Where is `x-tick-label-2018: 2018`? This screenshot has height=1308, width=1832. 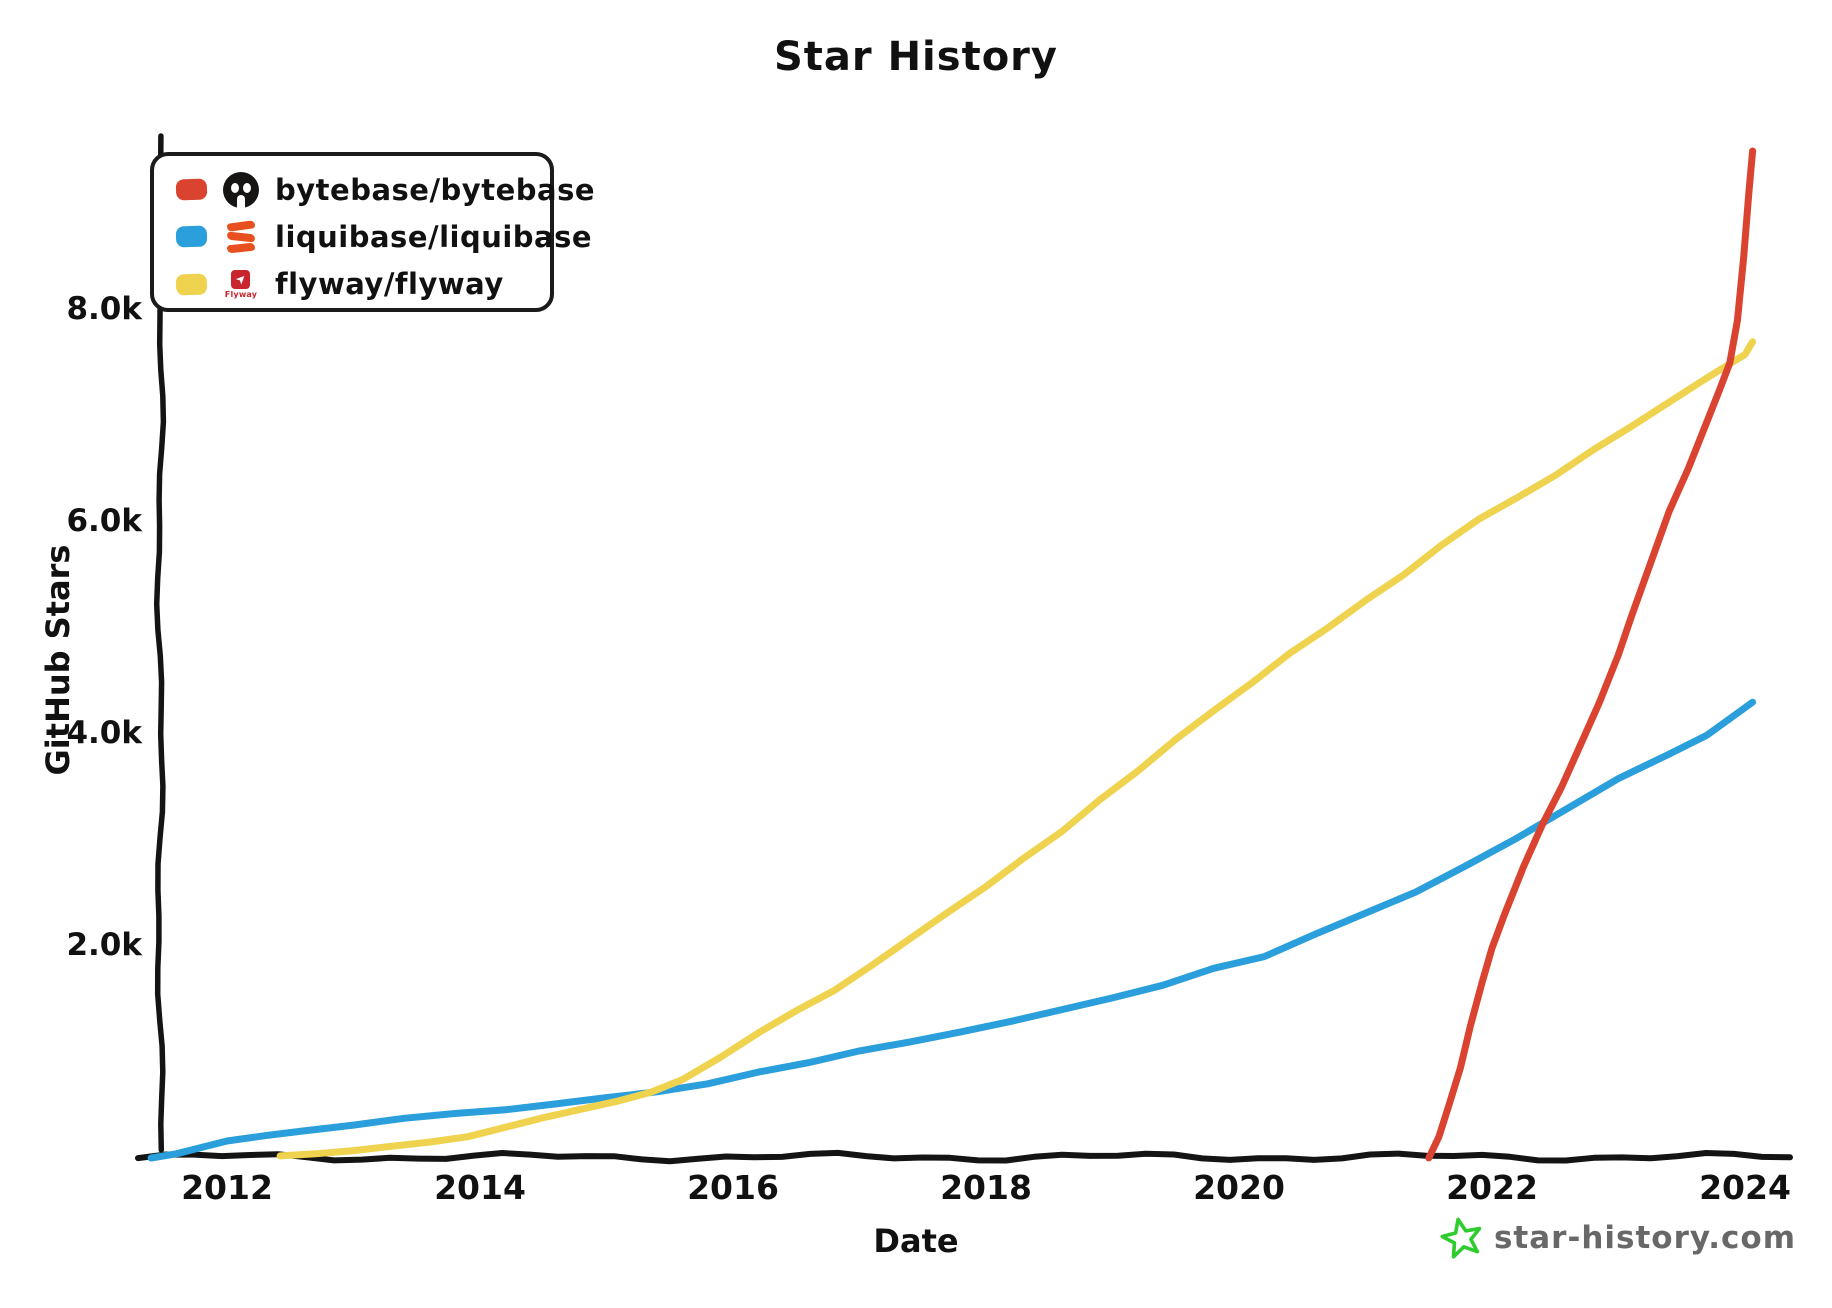
x-tick-label-2018: 2018 is located at coordinates (986, 1187).